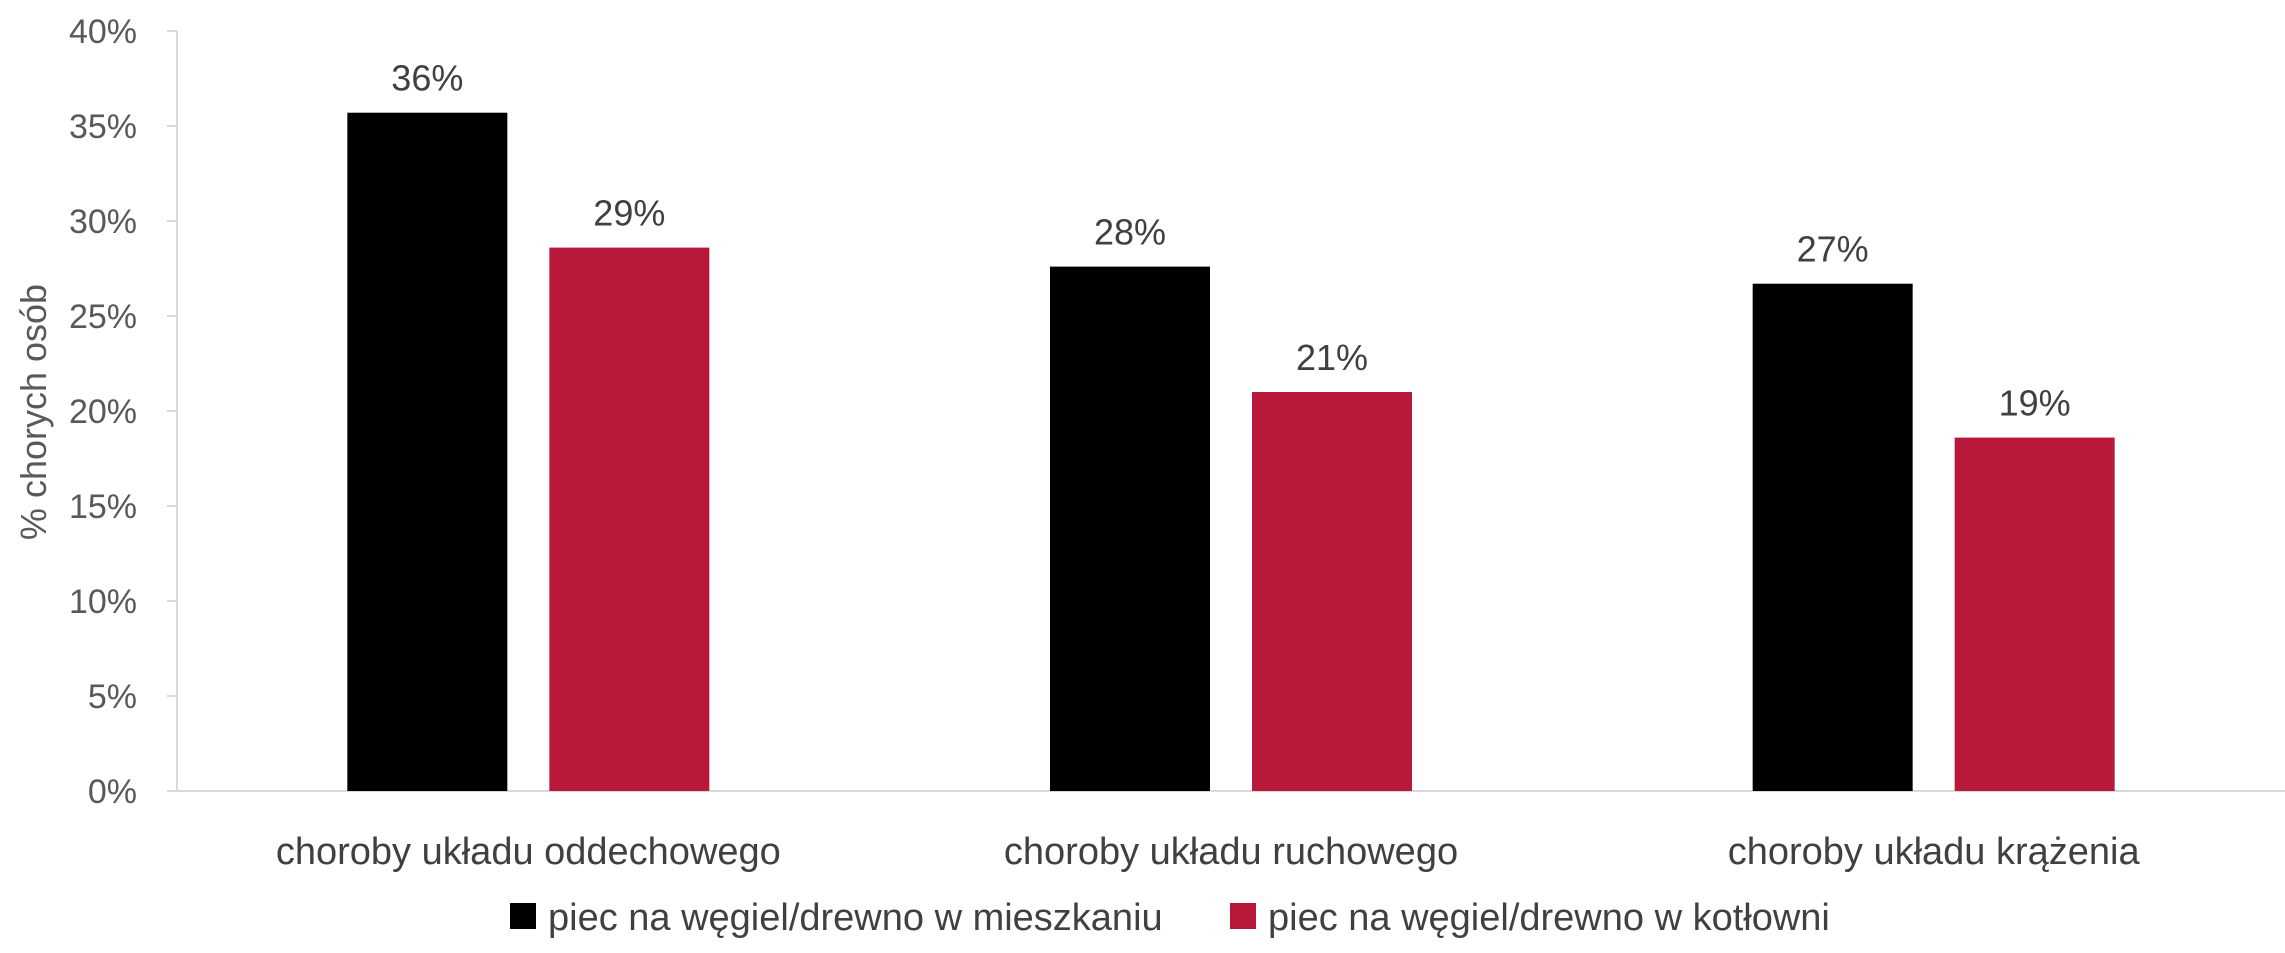 The width and height of the screenshot is (2285, 953). I want to click on y-tick-label: 25%, so click(103, 317).